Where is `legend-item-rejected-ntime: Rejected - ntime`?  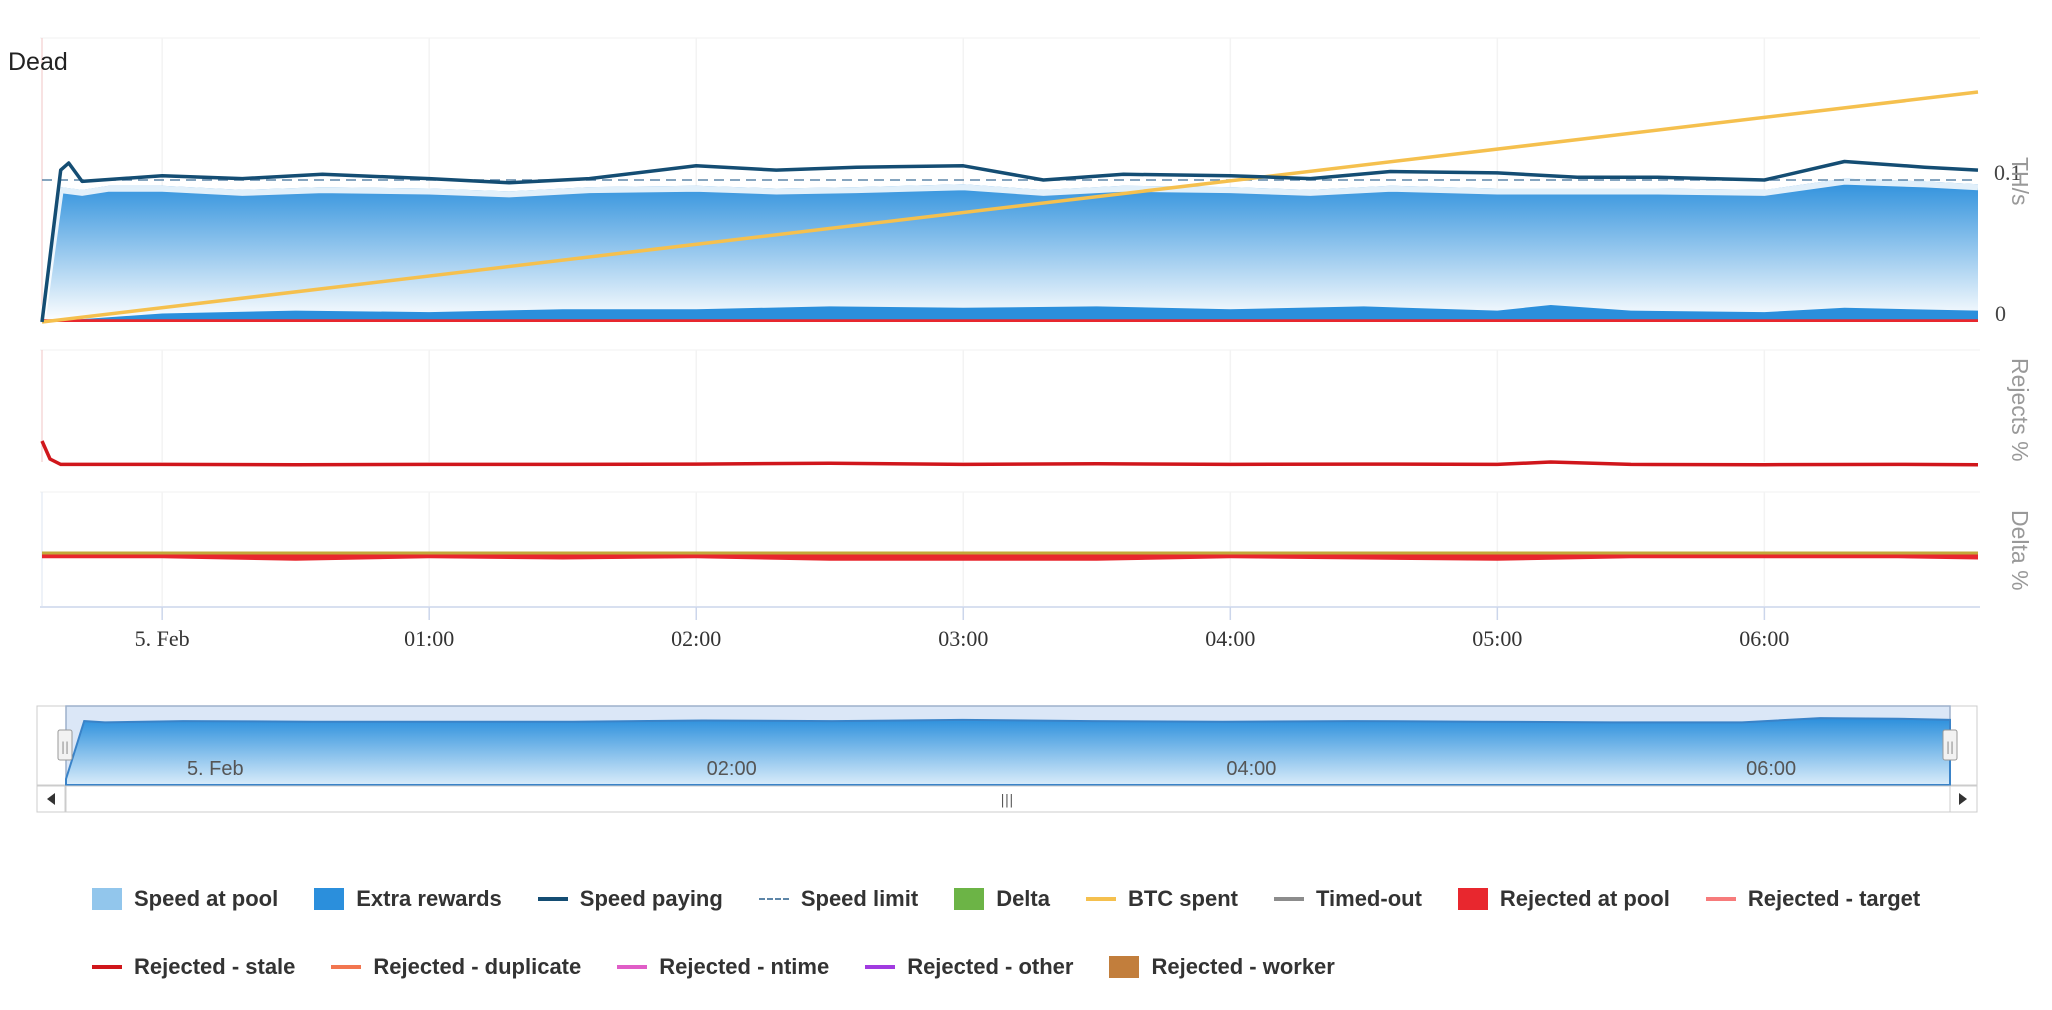 legend-item-rejected-ntime: Rejected - ntime is located at coordinates (723, 967).